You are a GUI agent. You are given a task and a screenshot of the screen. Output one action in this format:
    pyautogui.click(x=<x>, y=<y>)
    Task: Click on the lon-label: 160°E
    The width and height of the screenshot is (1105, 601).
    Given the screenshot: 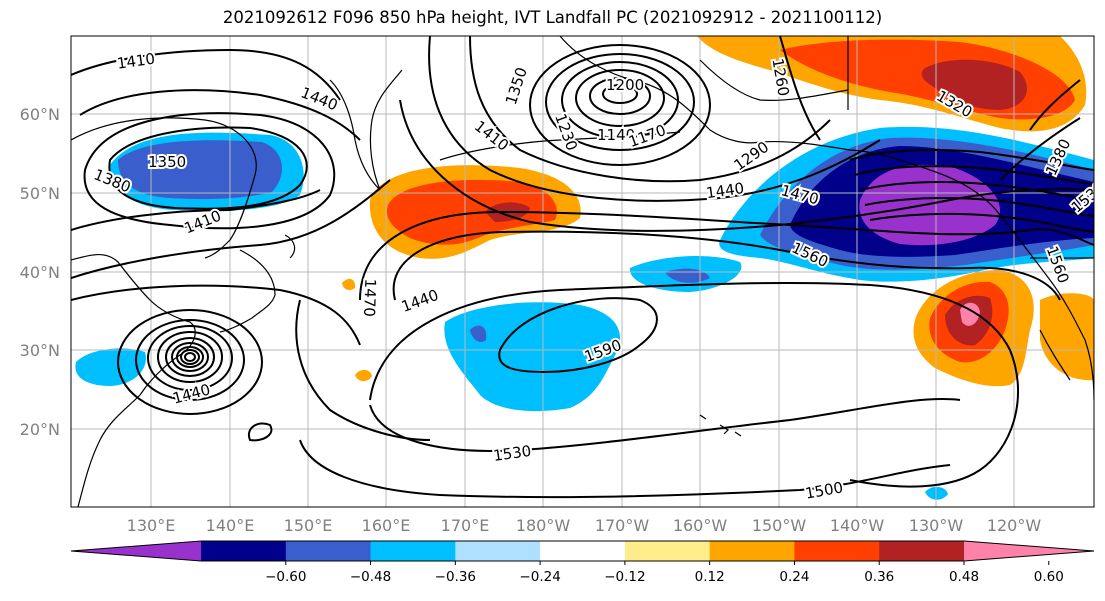 What is the action you would take?
    pyautogui.click(x=386, y=525)
    